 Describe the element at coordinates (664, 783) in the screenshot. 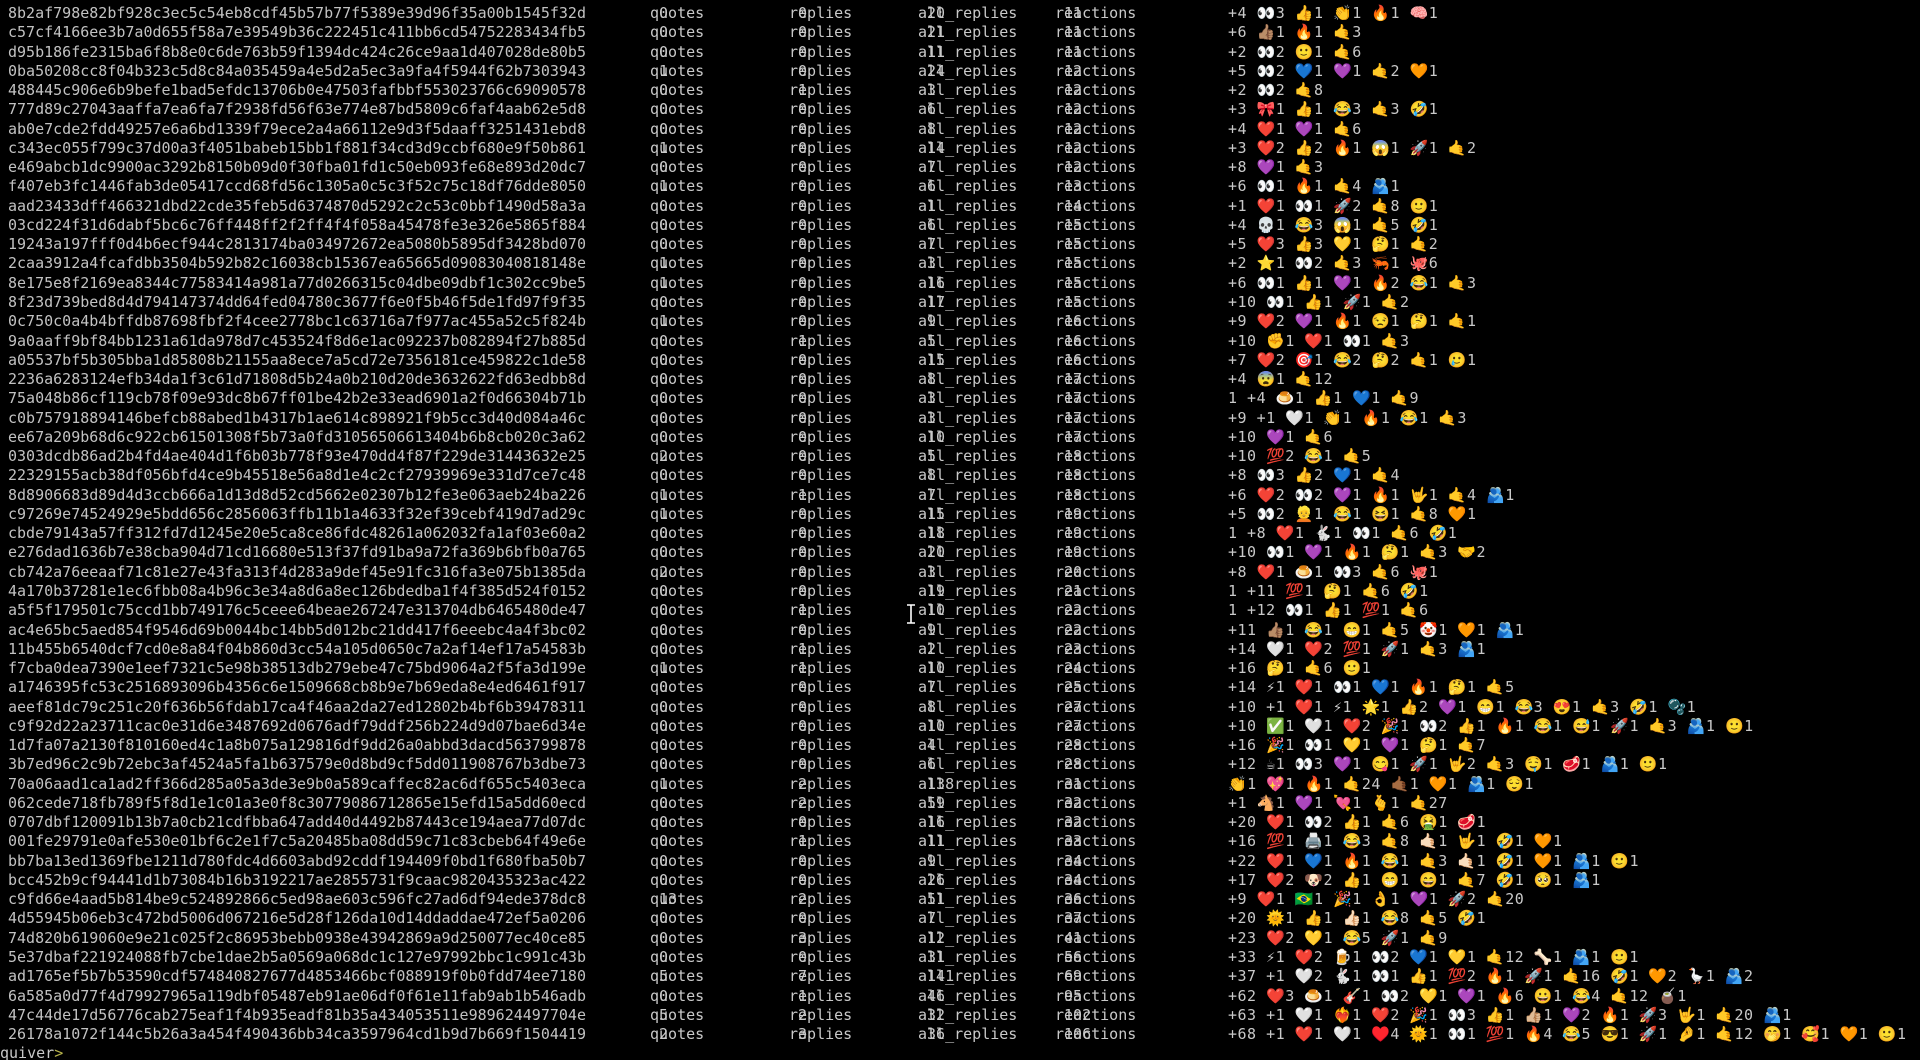

I see `quotes-value: 1` at that location.